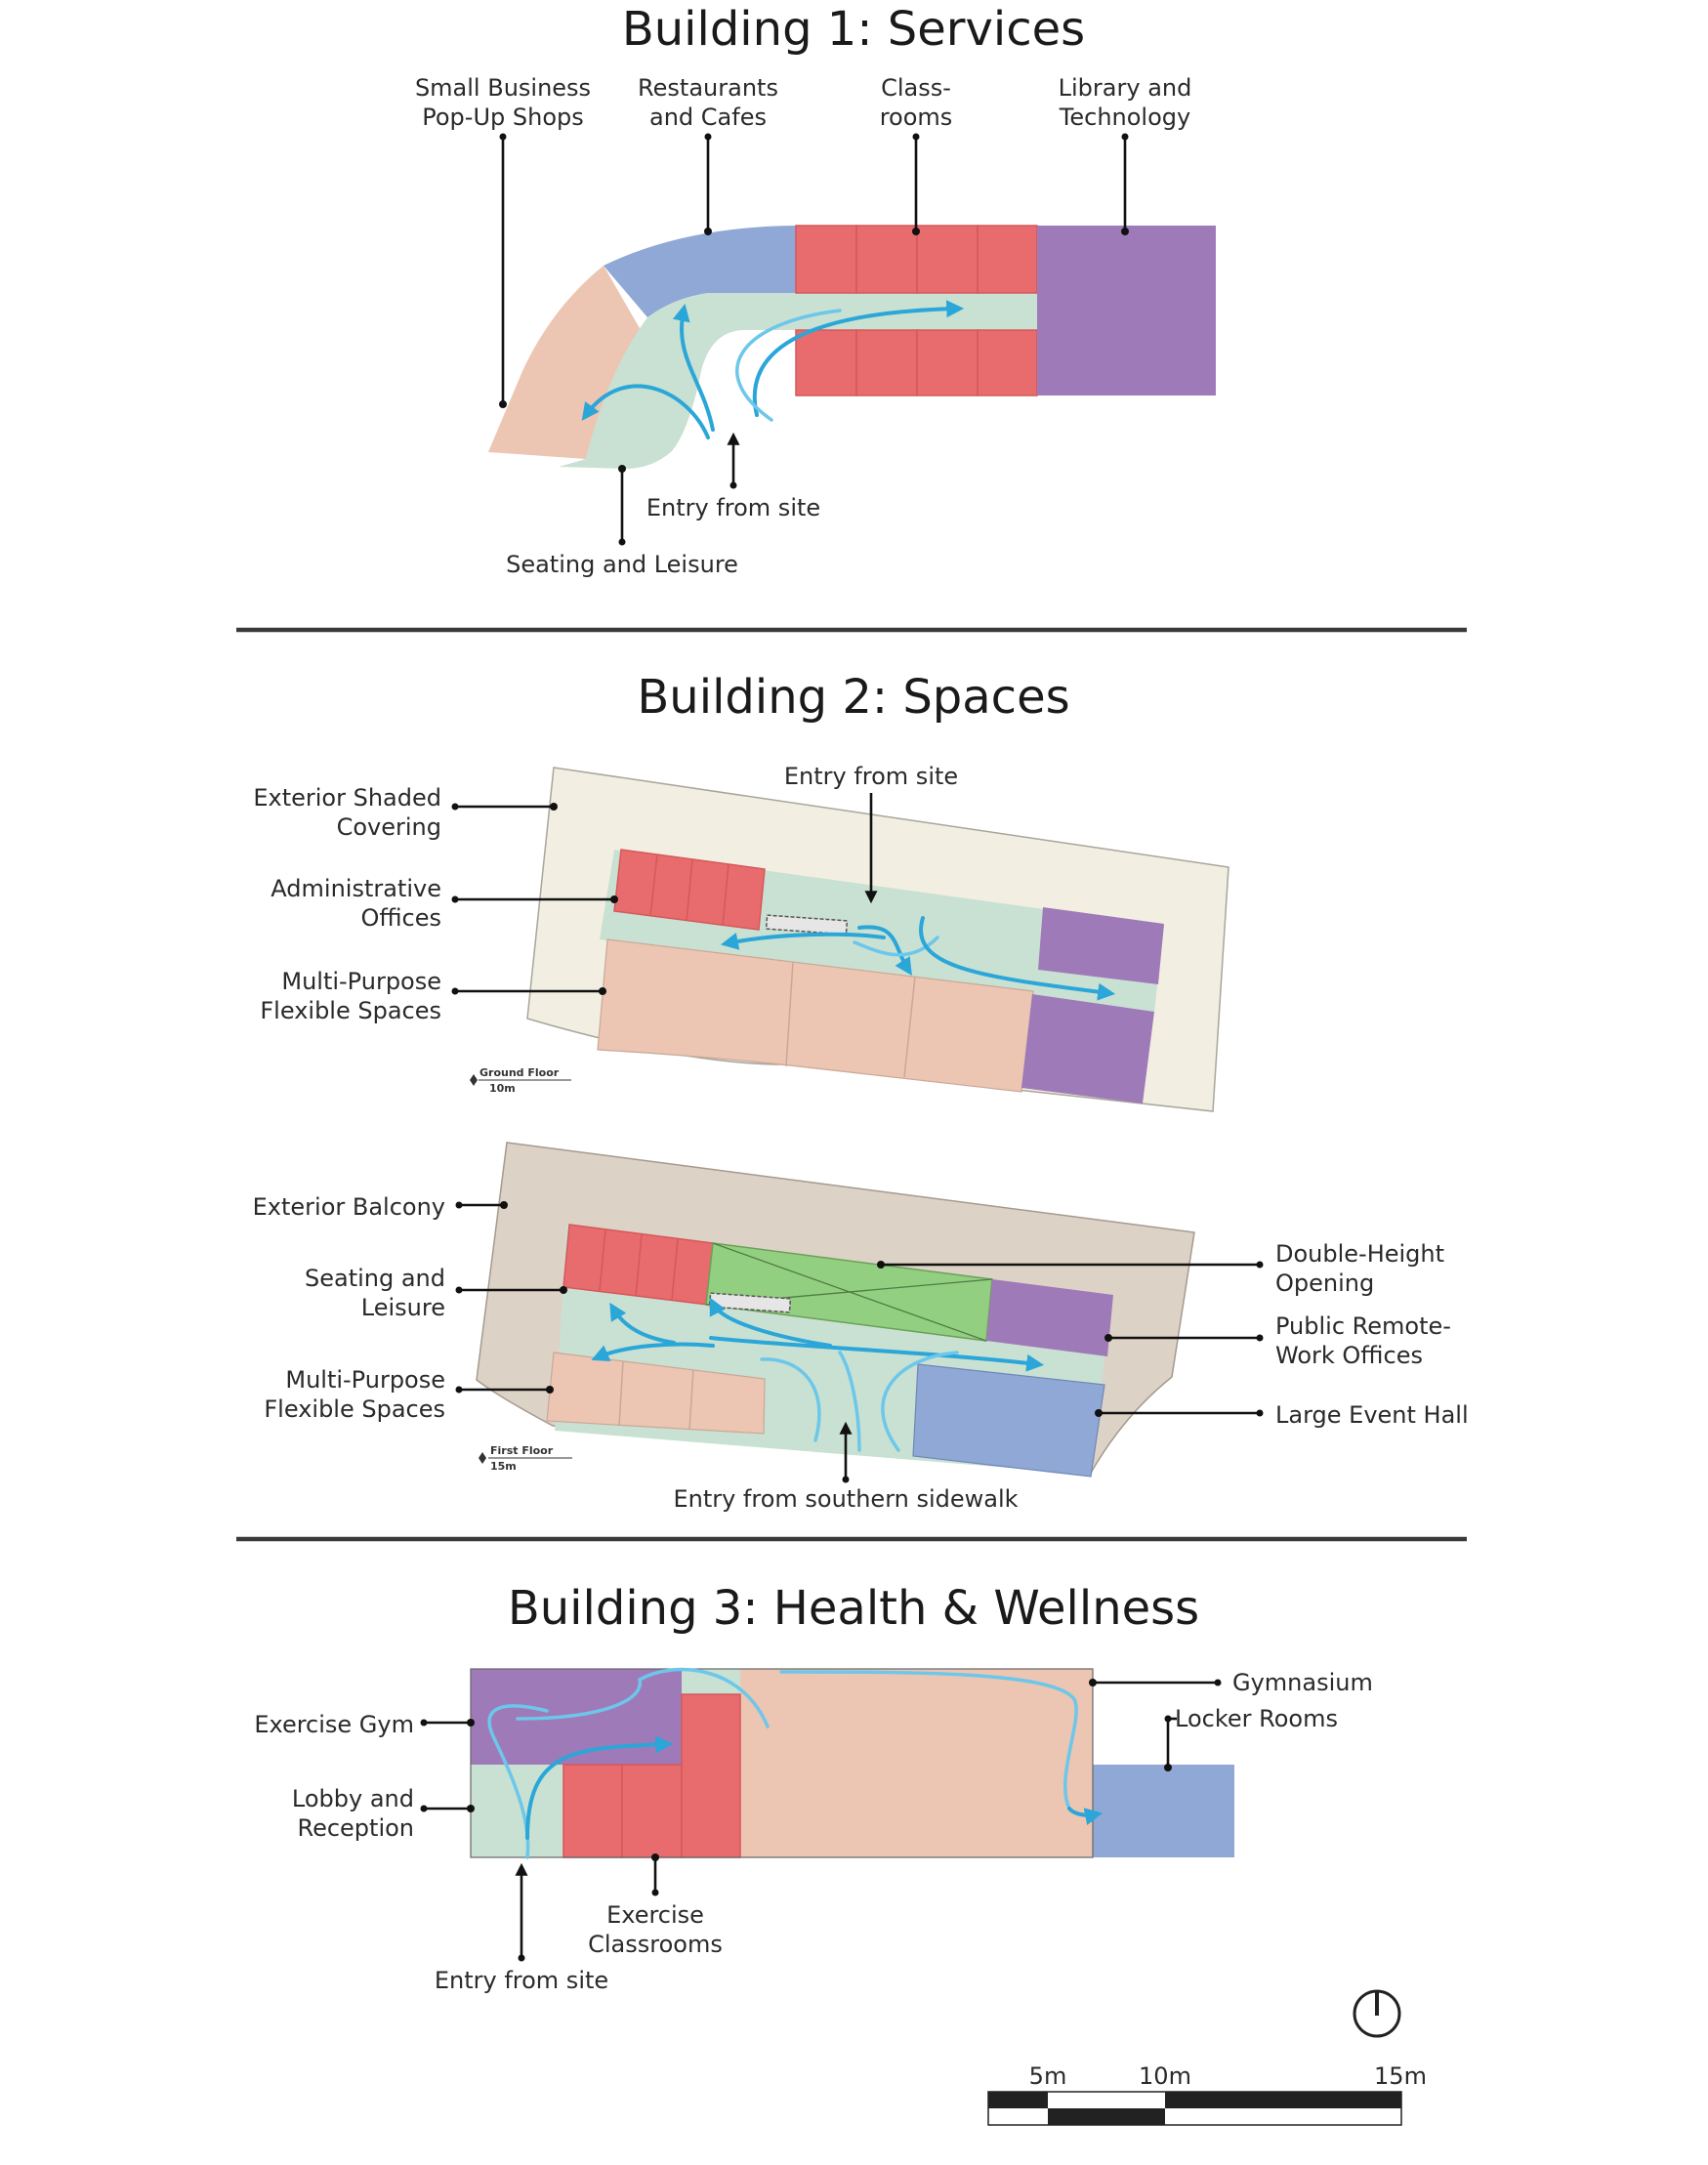  What do you see at coordinates (1049, 1317) in the screenshot?
I see `remote-offices-ff` at bounding box center [1049, 1317].